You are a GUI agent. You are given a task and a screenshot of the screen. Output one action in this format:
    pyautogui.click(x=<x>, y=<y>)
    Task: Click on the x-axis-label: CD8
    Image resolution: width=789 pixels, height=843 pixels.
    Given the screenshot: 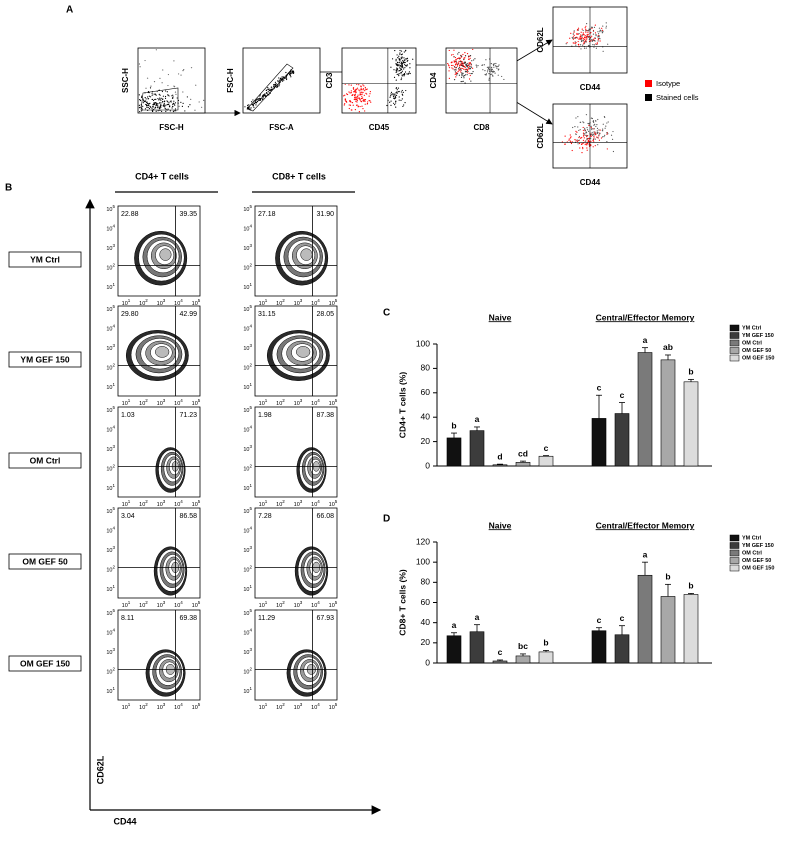 What is the action you would take?
    pyautogui.click(x=481, y=127)
    